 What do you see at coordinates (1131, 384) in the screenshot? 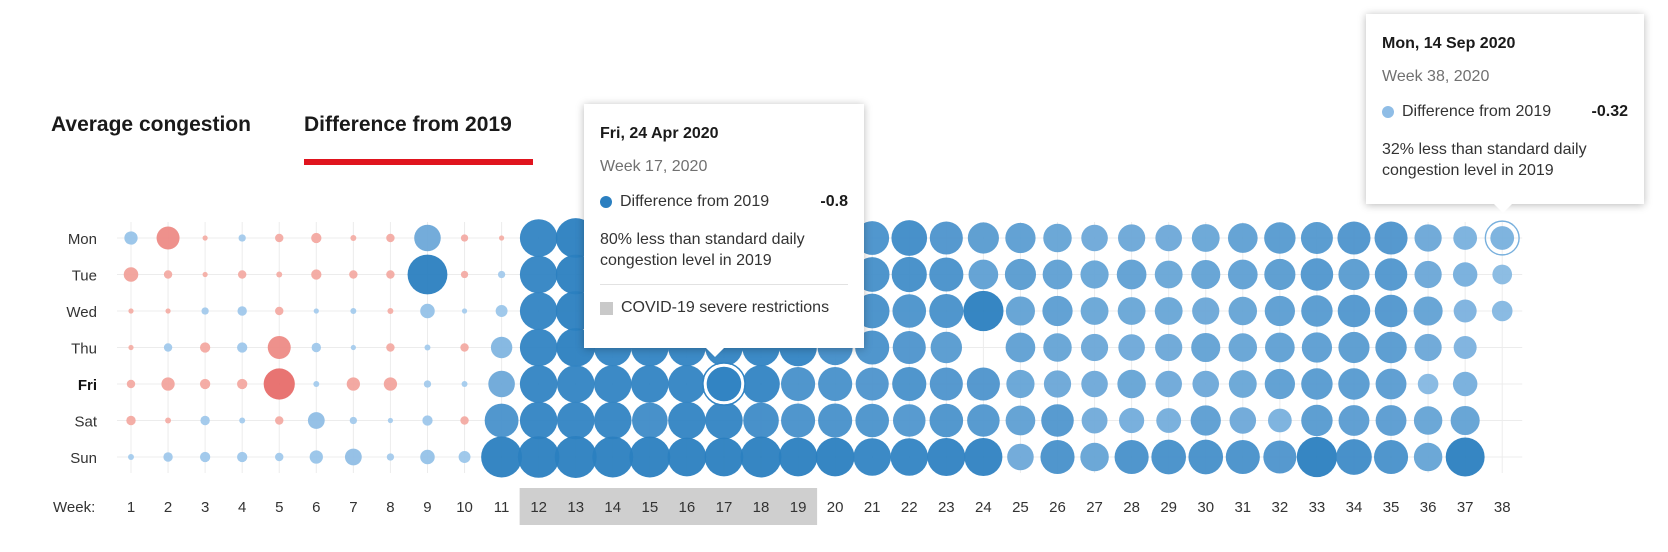
I see `bubble-week-28-fri` at bounding box center [1131, 384].